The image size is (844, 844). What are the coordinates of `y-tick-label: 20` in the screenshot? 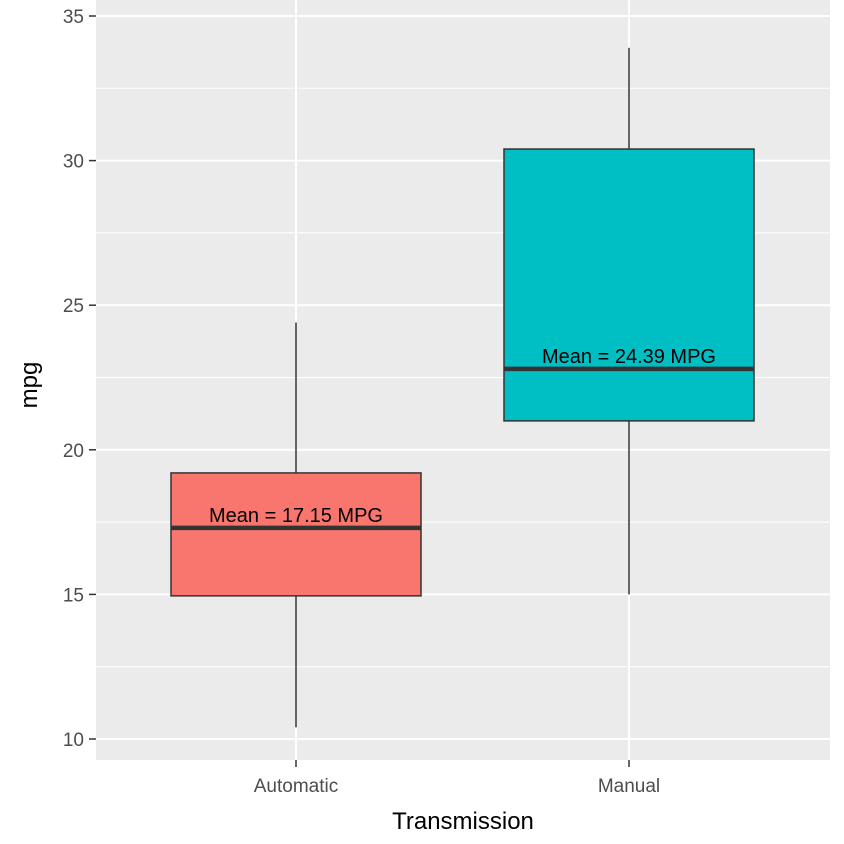 It's located at (73, 451).